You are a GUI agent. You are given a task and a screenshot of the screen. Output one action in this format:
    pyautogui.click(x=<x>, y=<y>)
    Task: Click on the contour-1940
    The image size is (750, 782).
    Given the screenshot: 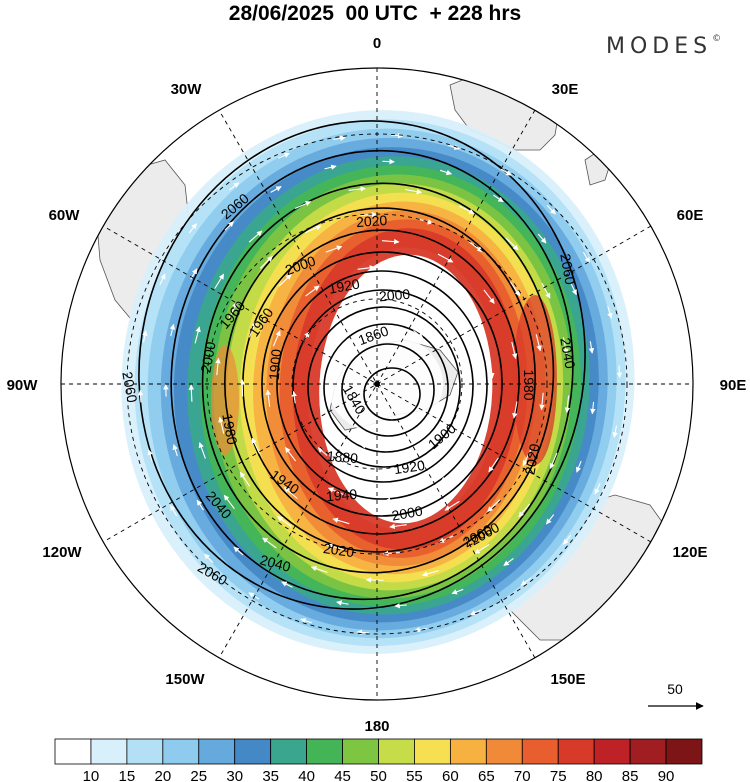 What is the action you would take?
    pyautogui.click(x=382, y=385)
    